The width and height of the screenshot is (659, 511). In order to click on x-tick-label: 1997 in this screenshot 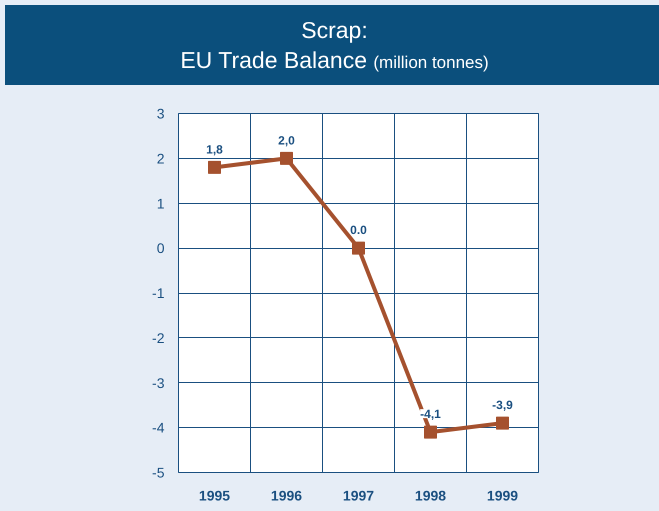, I will do `click(358, 496)`.